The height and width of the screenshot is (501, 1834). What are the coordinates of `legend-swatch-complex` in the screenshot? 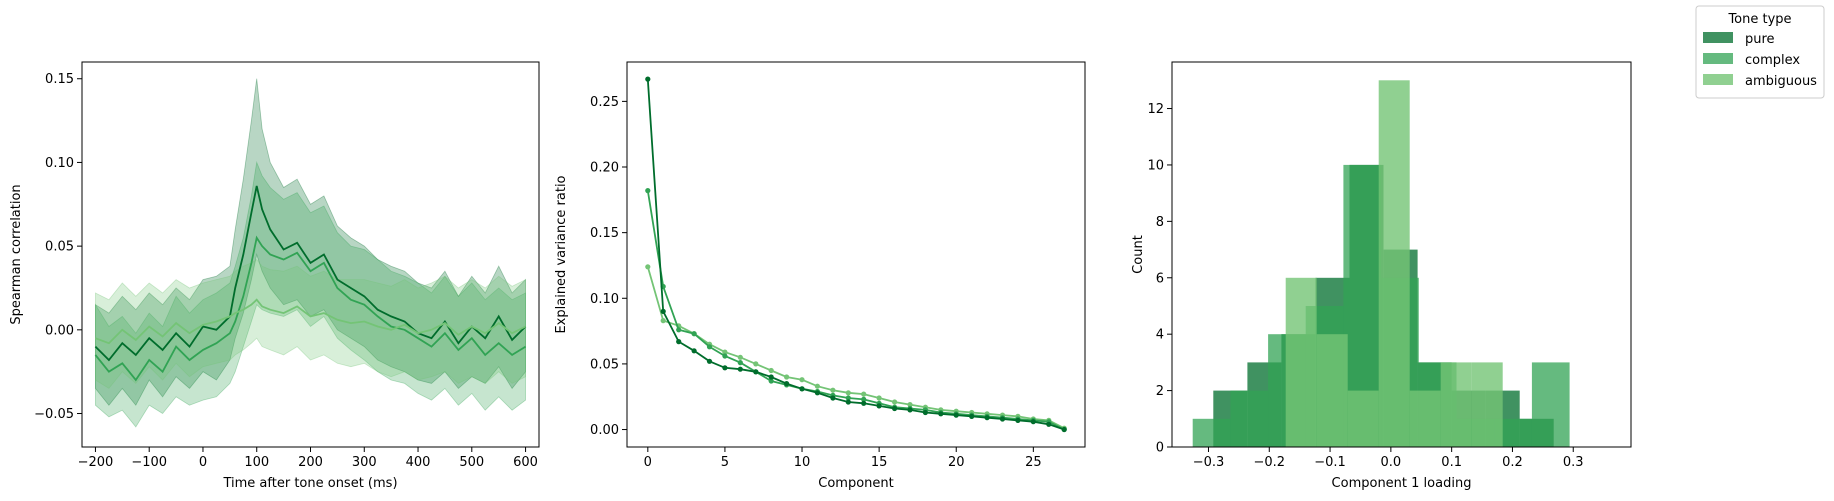 It's located at (1718, 58).